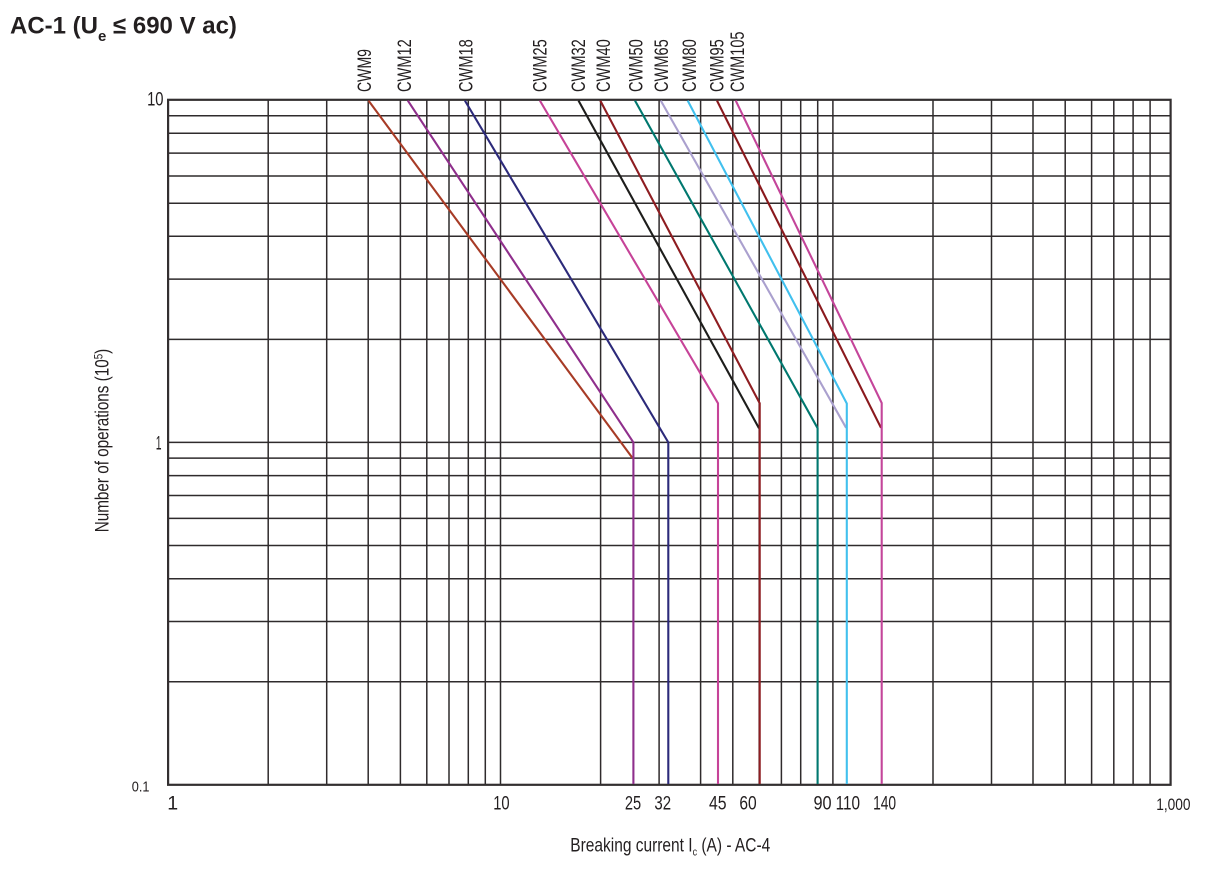 The width and height of the screenshot is (1220, 869). Describe the element at coordinates (604, 65) in the screenshot. I see `svg-text: CWM40` at that location.